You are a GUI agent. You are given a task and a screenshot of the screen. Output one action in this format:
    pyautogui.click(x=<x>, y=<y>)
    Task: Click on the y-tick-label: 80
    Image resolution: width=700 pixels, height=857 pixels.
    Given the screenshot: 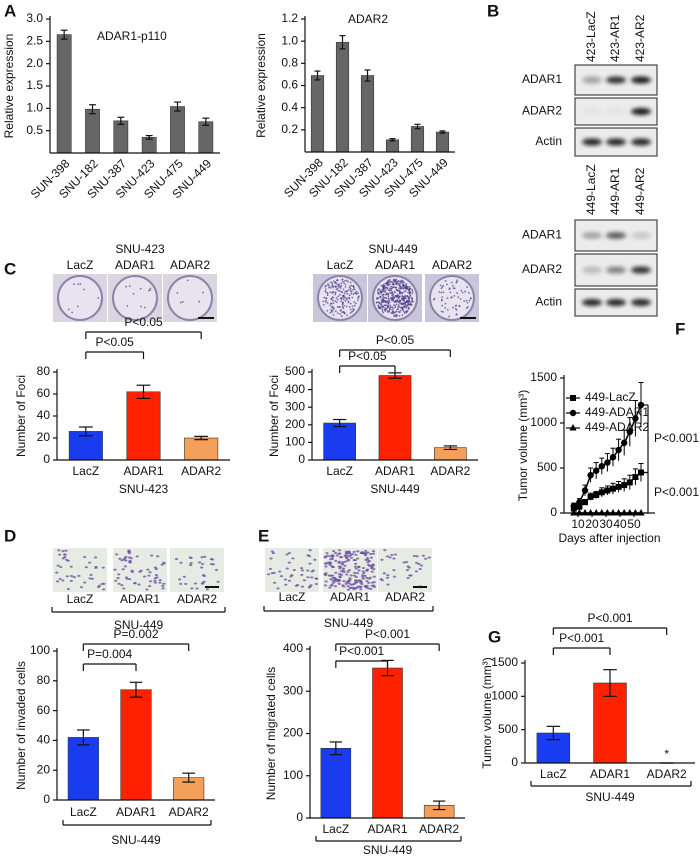 What is the action you would take?
    pyautogui.click(x=44, y=680)
    